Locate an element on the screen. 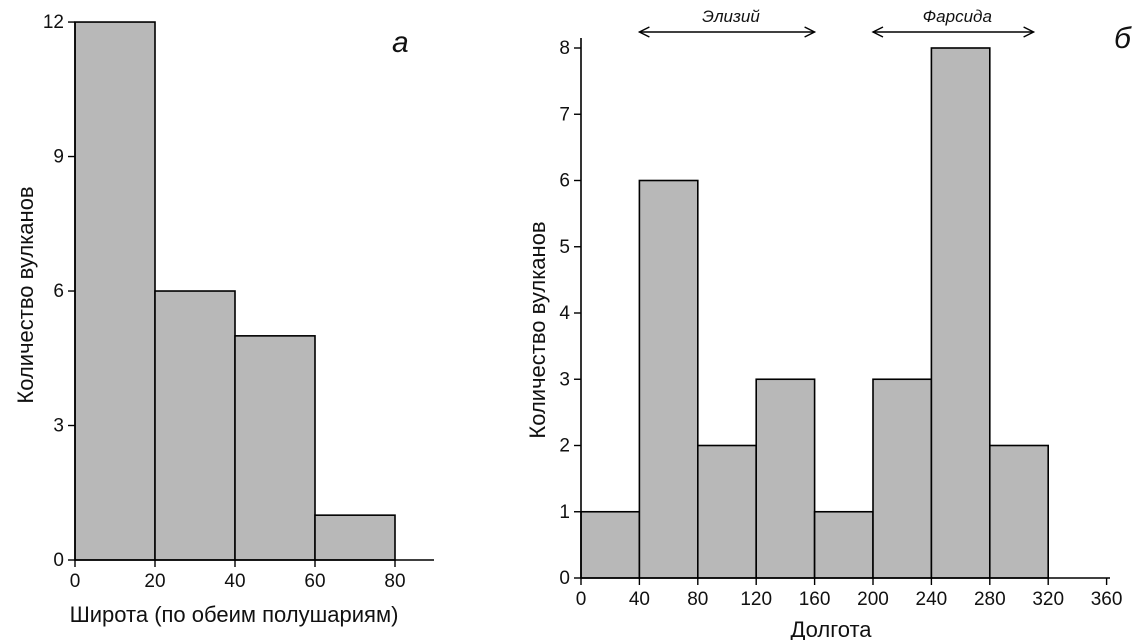 Image resolution: width=1147 pixels, height=640 pixels. x-tick-label-b-2: 80 is located at coordinates (697, 599).